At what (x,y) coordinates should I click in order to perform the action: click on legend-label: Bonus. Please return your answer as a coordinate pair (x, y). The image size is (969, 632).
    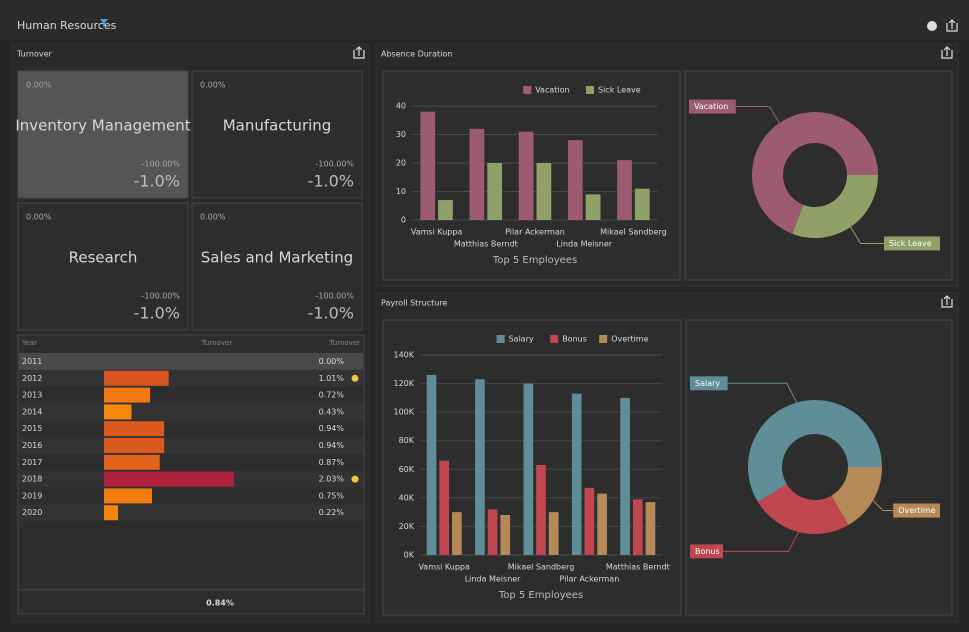
    Looking at the image, I should click on (574, 339).